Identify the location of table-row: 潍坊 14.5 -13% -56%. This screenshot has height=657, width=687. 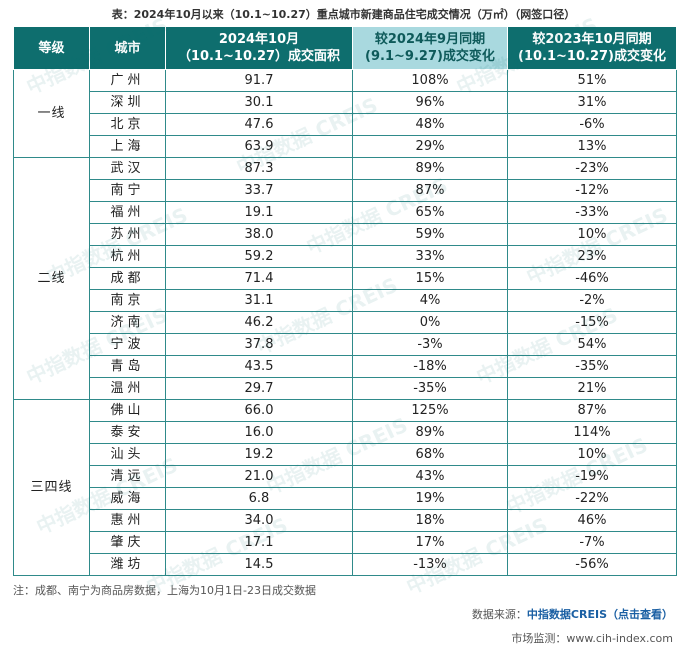
(345, 564).